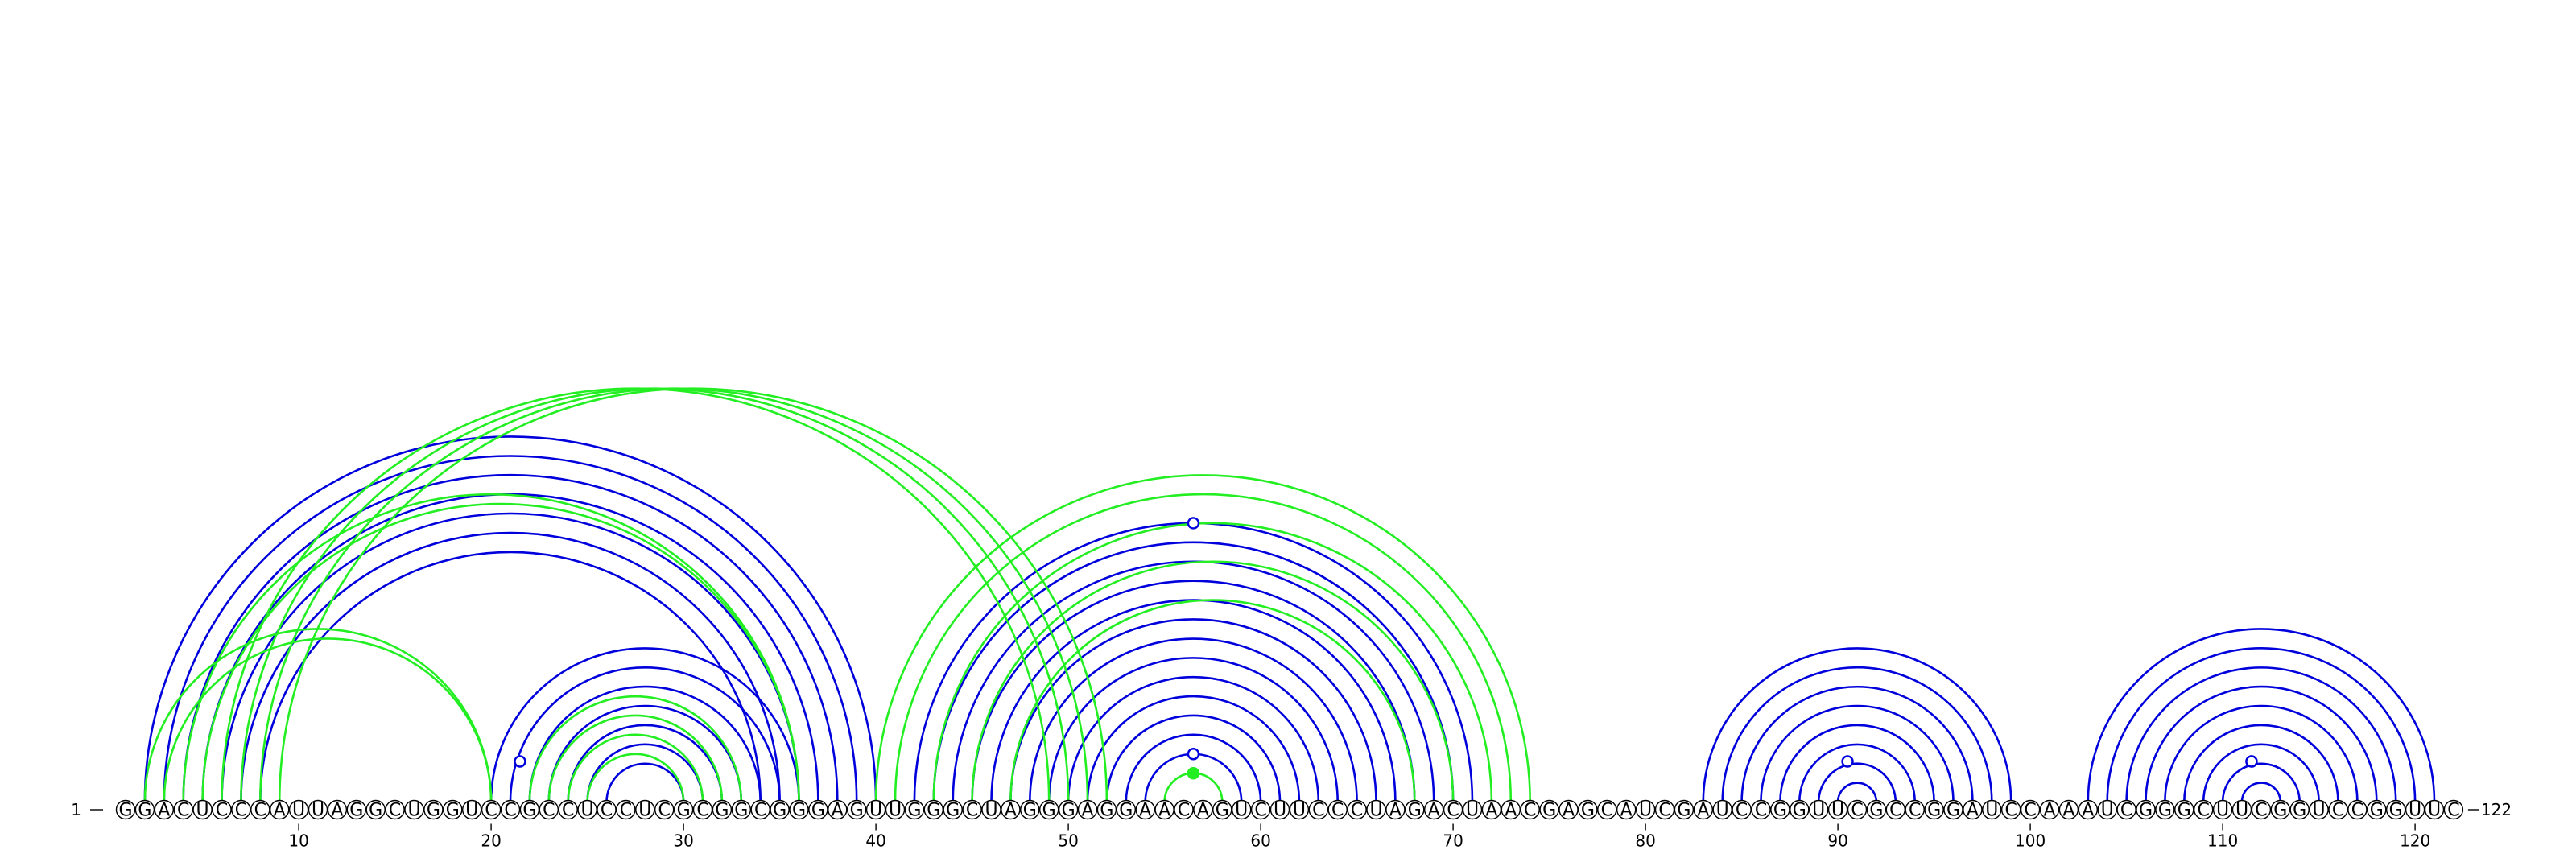  I want to click on nucleotide-58: G, so click(1222, 810).